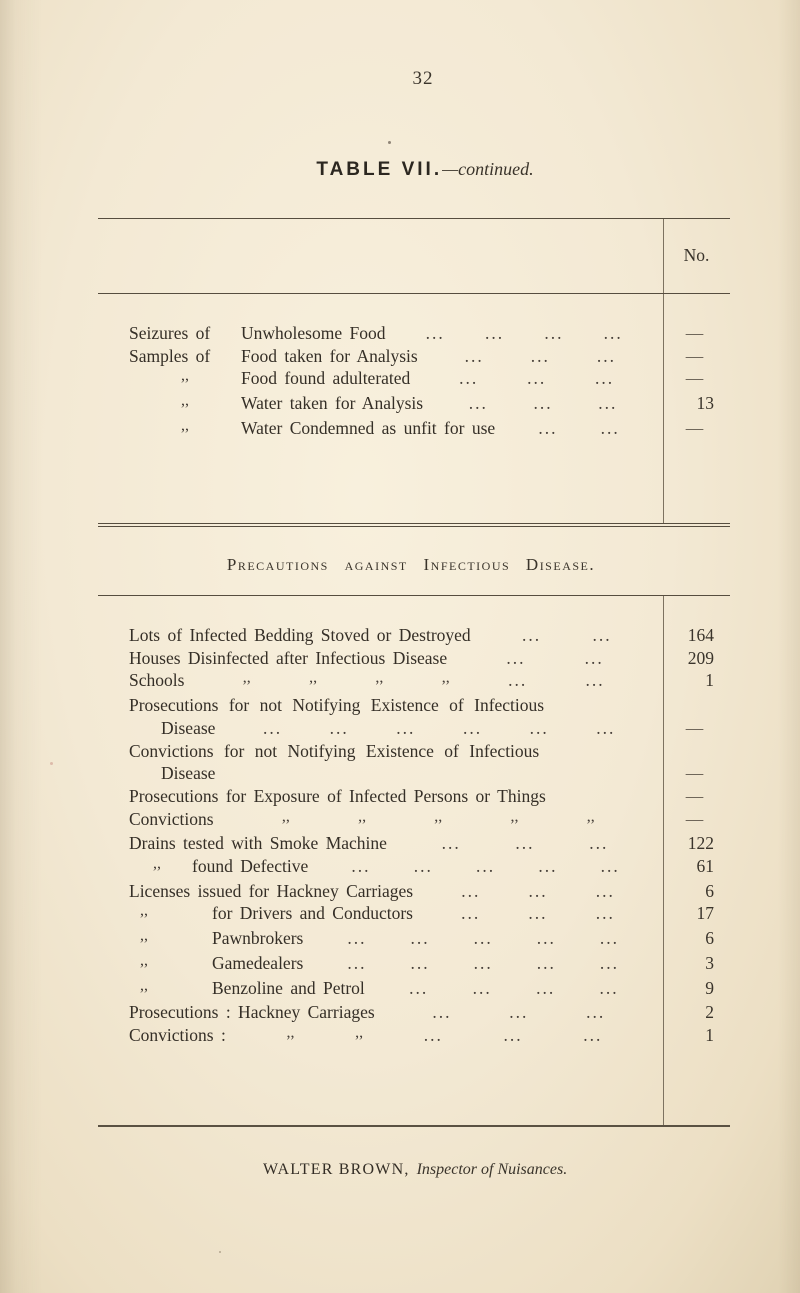  What do you see at coordinates (313, 333) in the screenshot?
I see `row-label: Unwholesome Food` at bounding box center [313, 333].